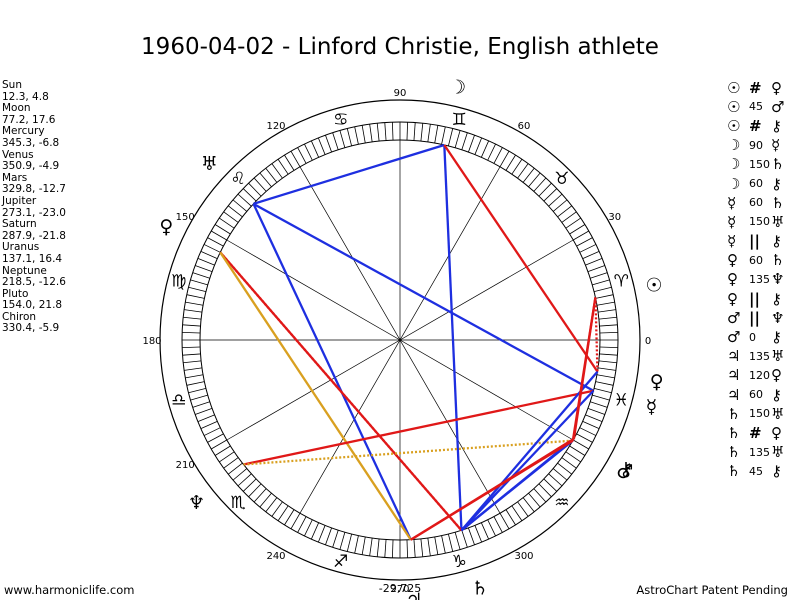 This screenshot has width=800, height=600. What do you see at coordinates (760, 125) in the screenshot?
I see `aspect-row: ☉ # ⚷` at bounding box center [760, 125].